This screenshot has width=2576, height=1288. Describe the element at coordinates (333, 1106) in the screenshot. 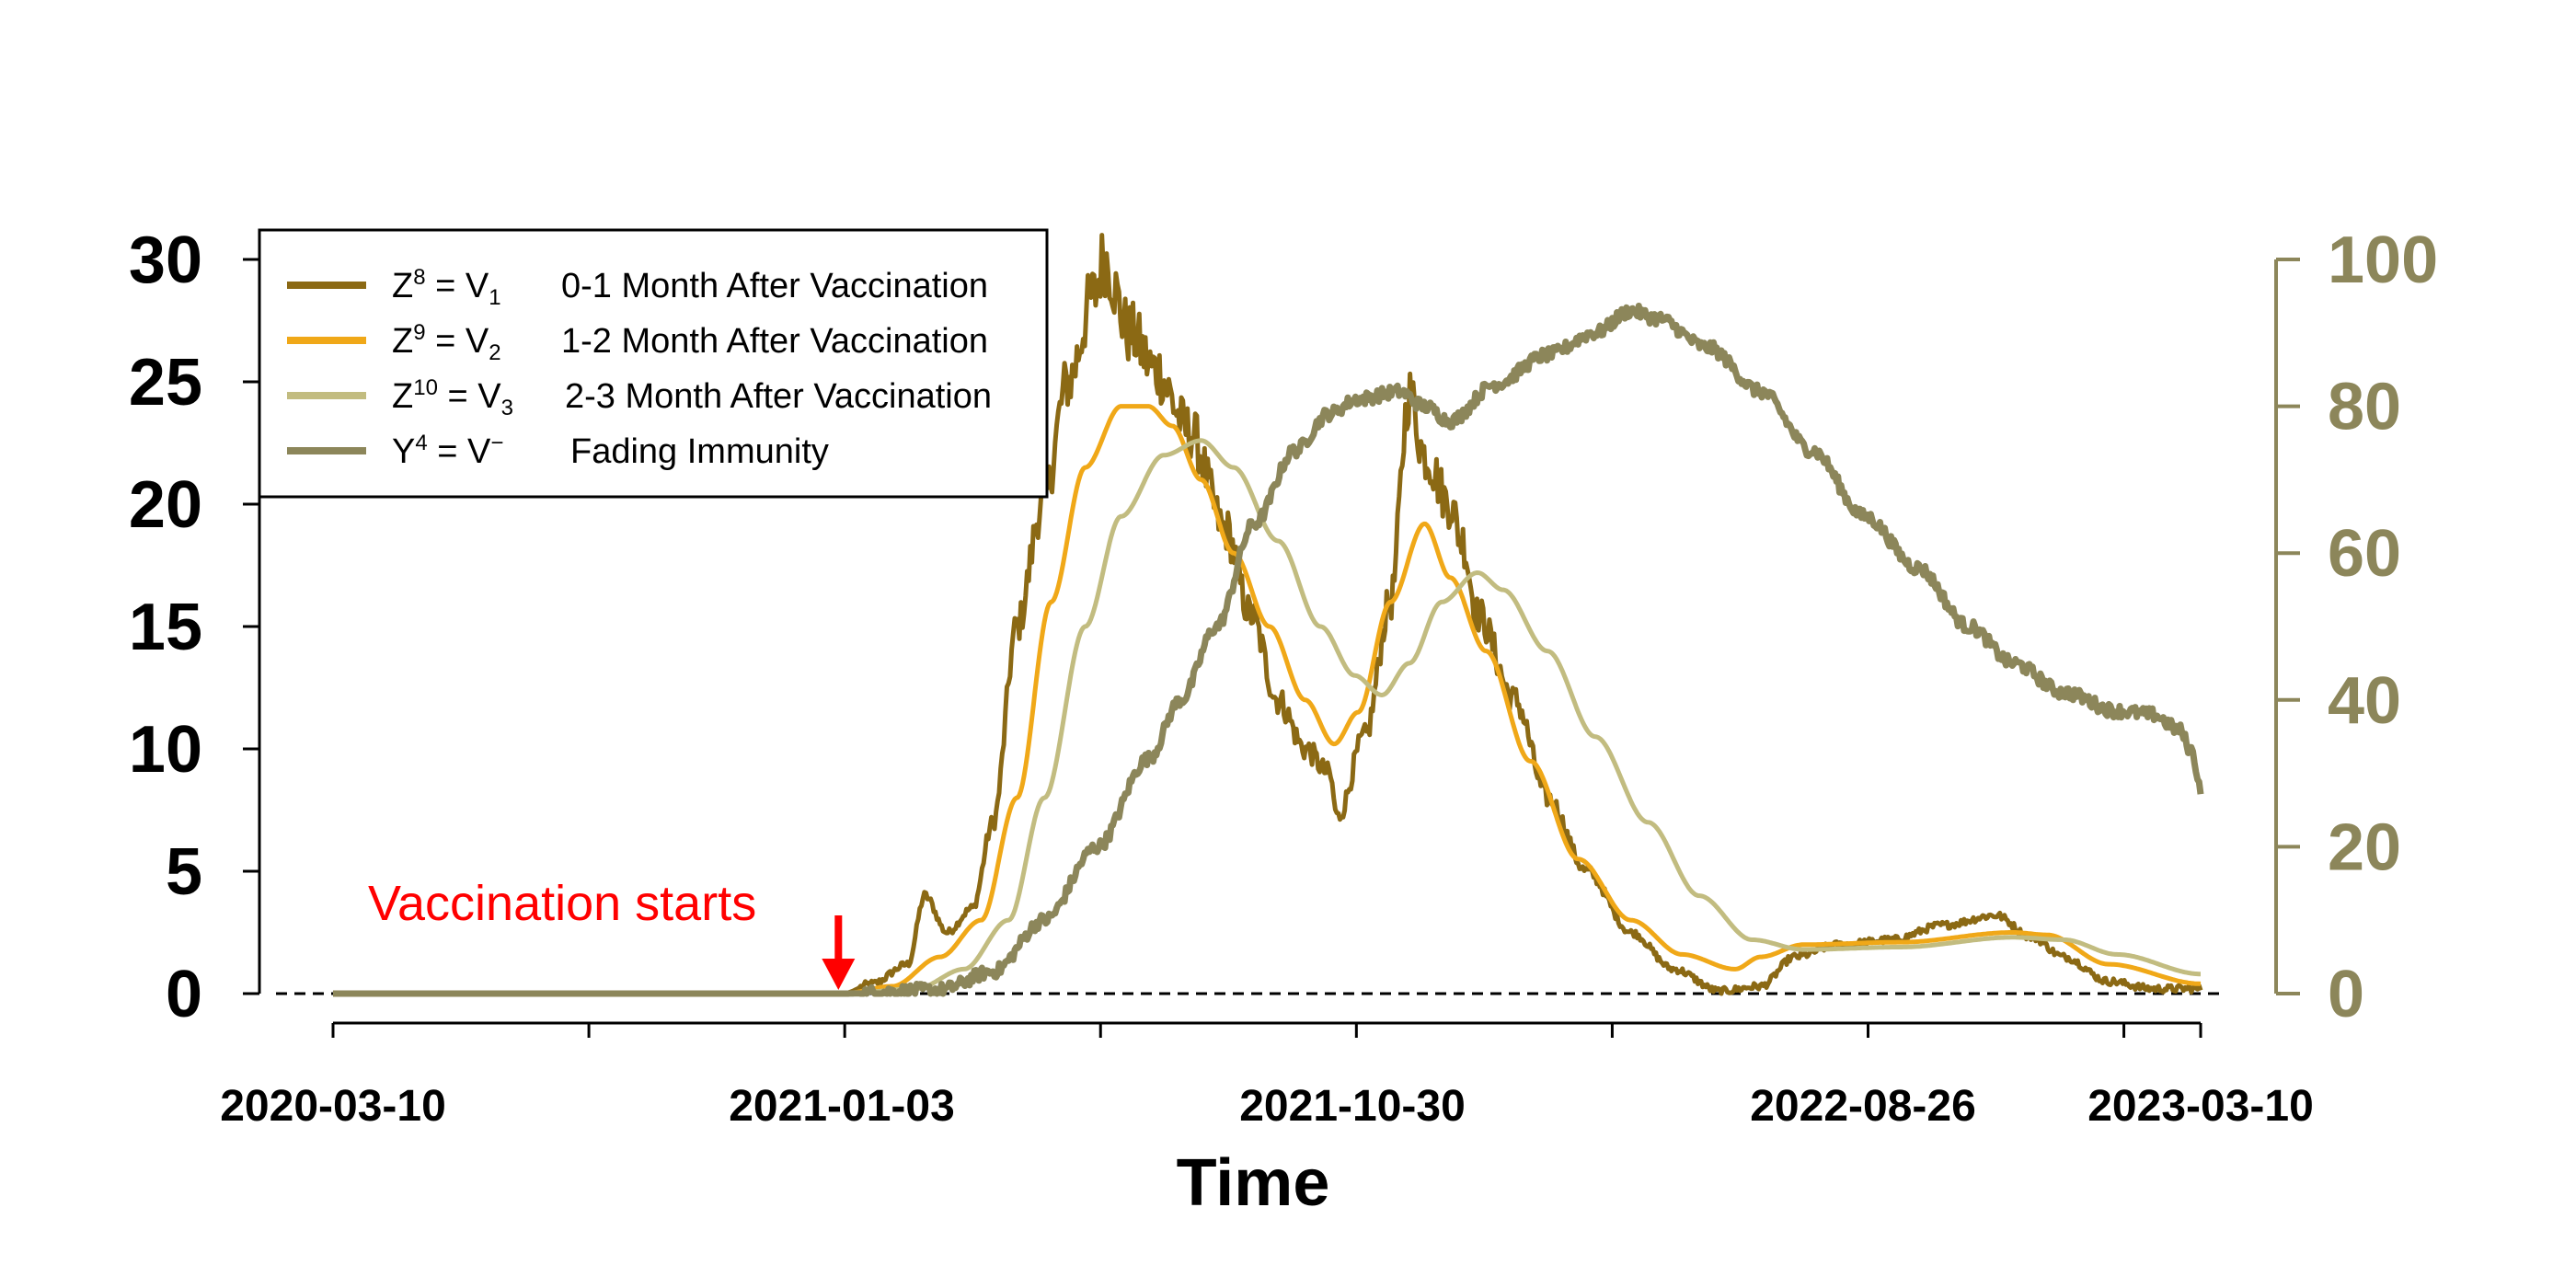

I see `x-tick-label: 2020-03-10` at that location.